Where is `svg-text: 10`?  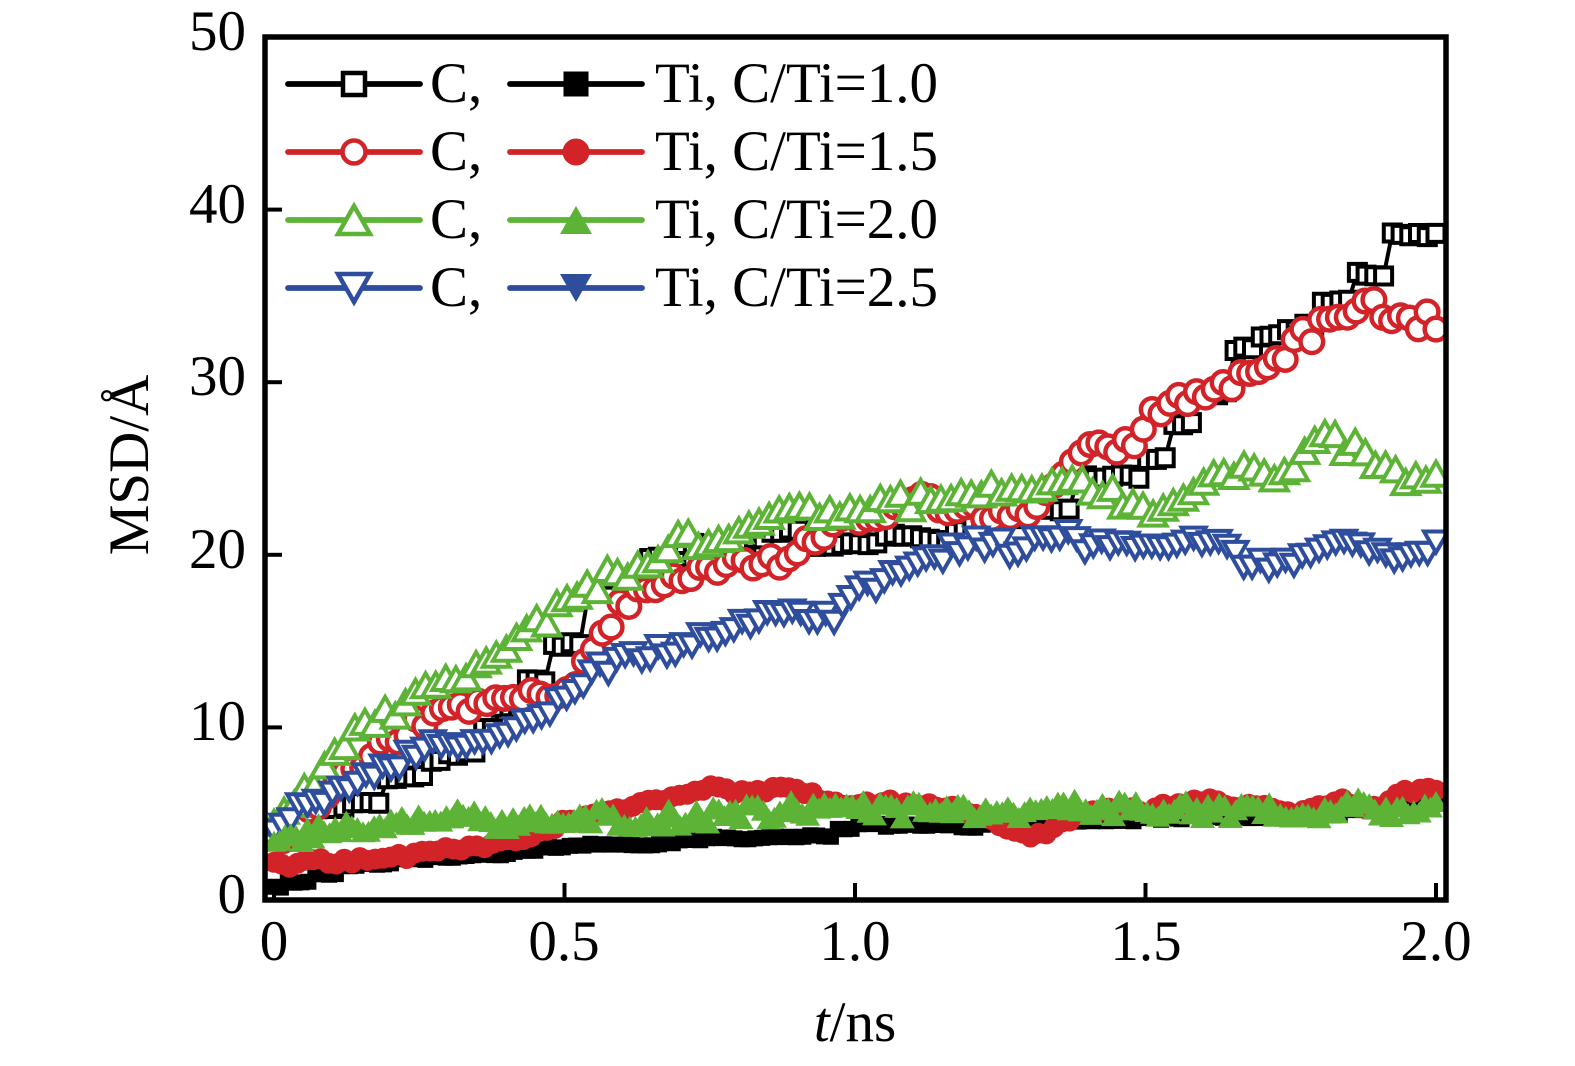
svg-text: 10 is located at coordinates (217, 721).